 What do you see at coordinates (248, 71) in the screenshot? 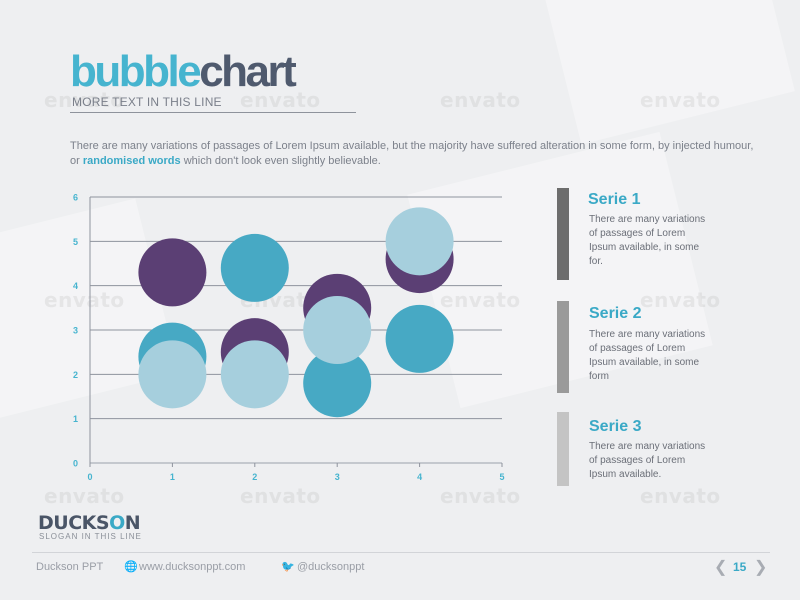
I see `title-part-2: chart` at bounding box center [248, 71].